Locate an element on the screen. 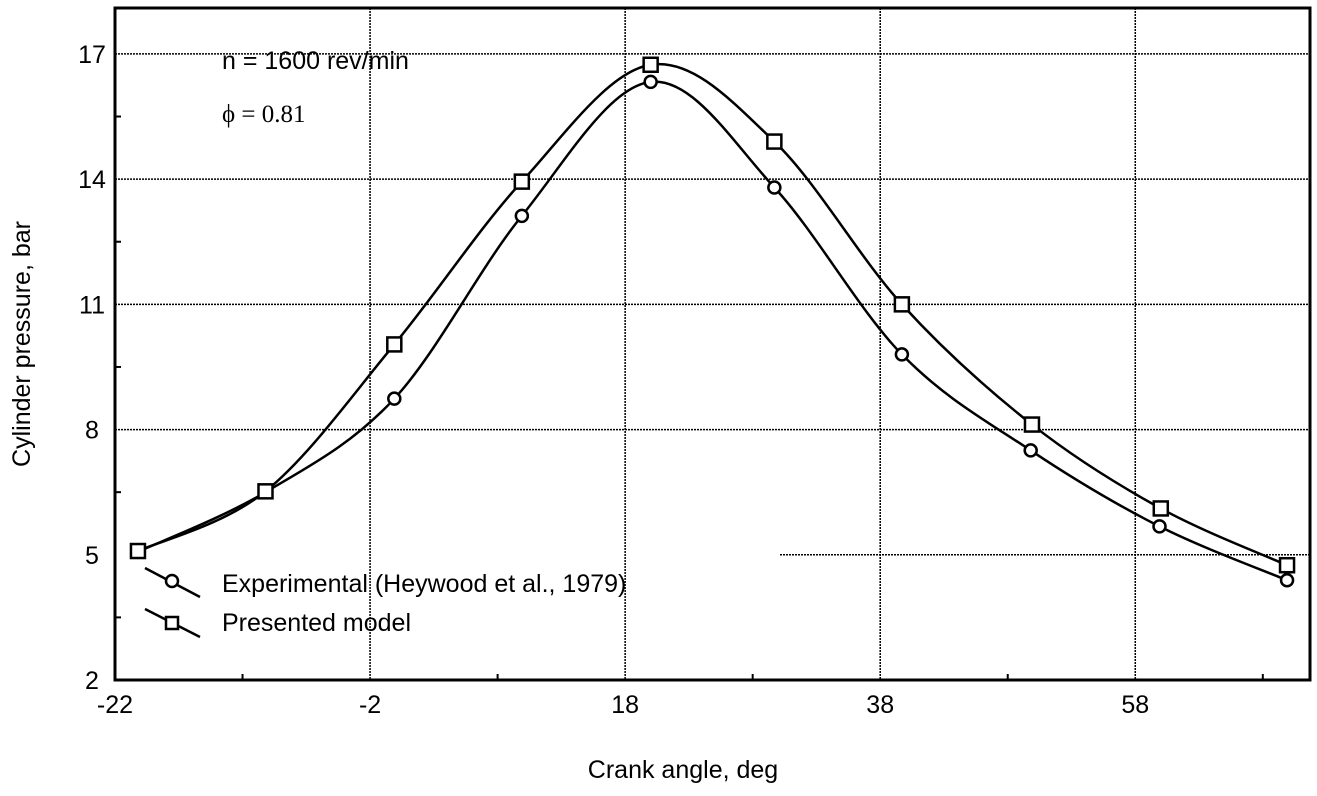 This screenshot has width=1317, height=796. y-tick-label: 5 is located at coordinates (92, 556).